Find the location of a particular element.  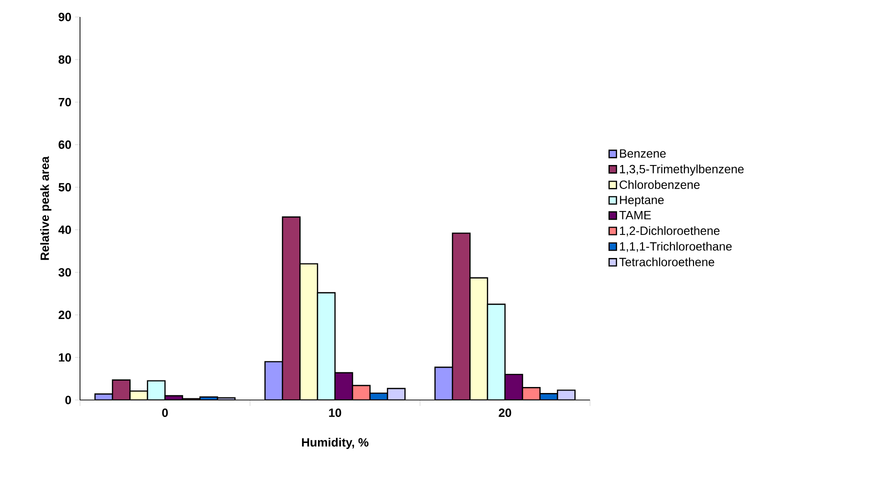

x-tick-label: 0 is located at coordinates (165, 412).